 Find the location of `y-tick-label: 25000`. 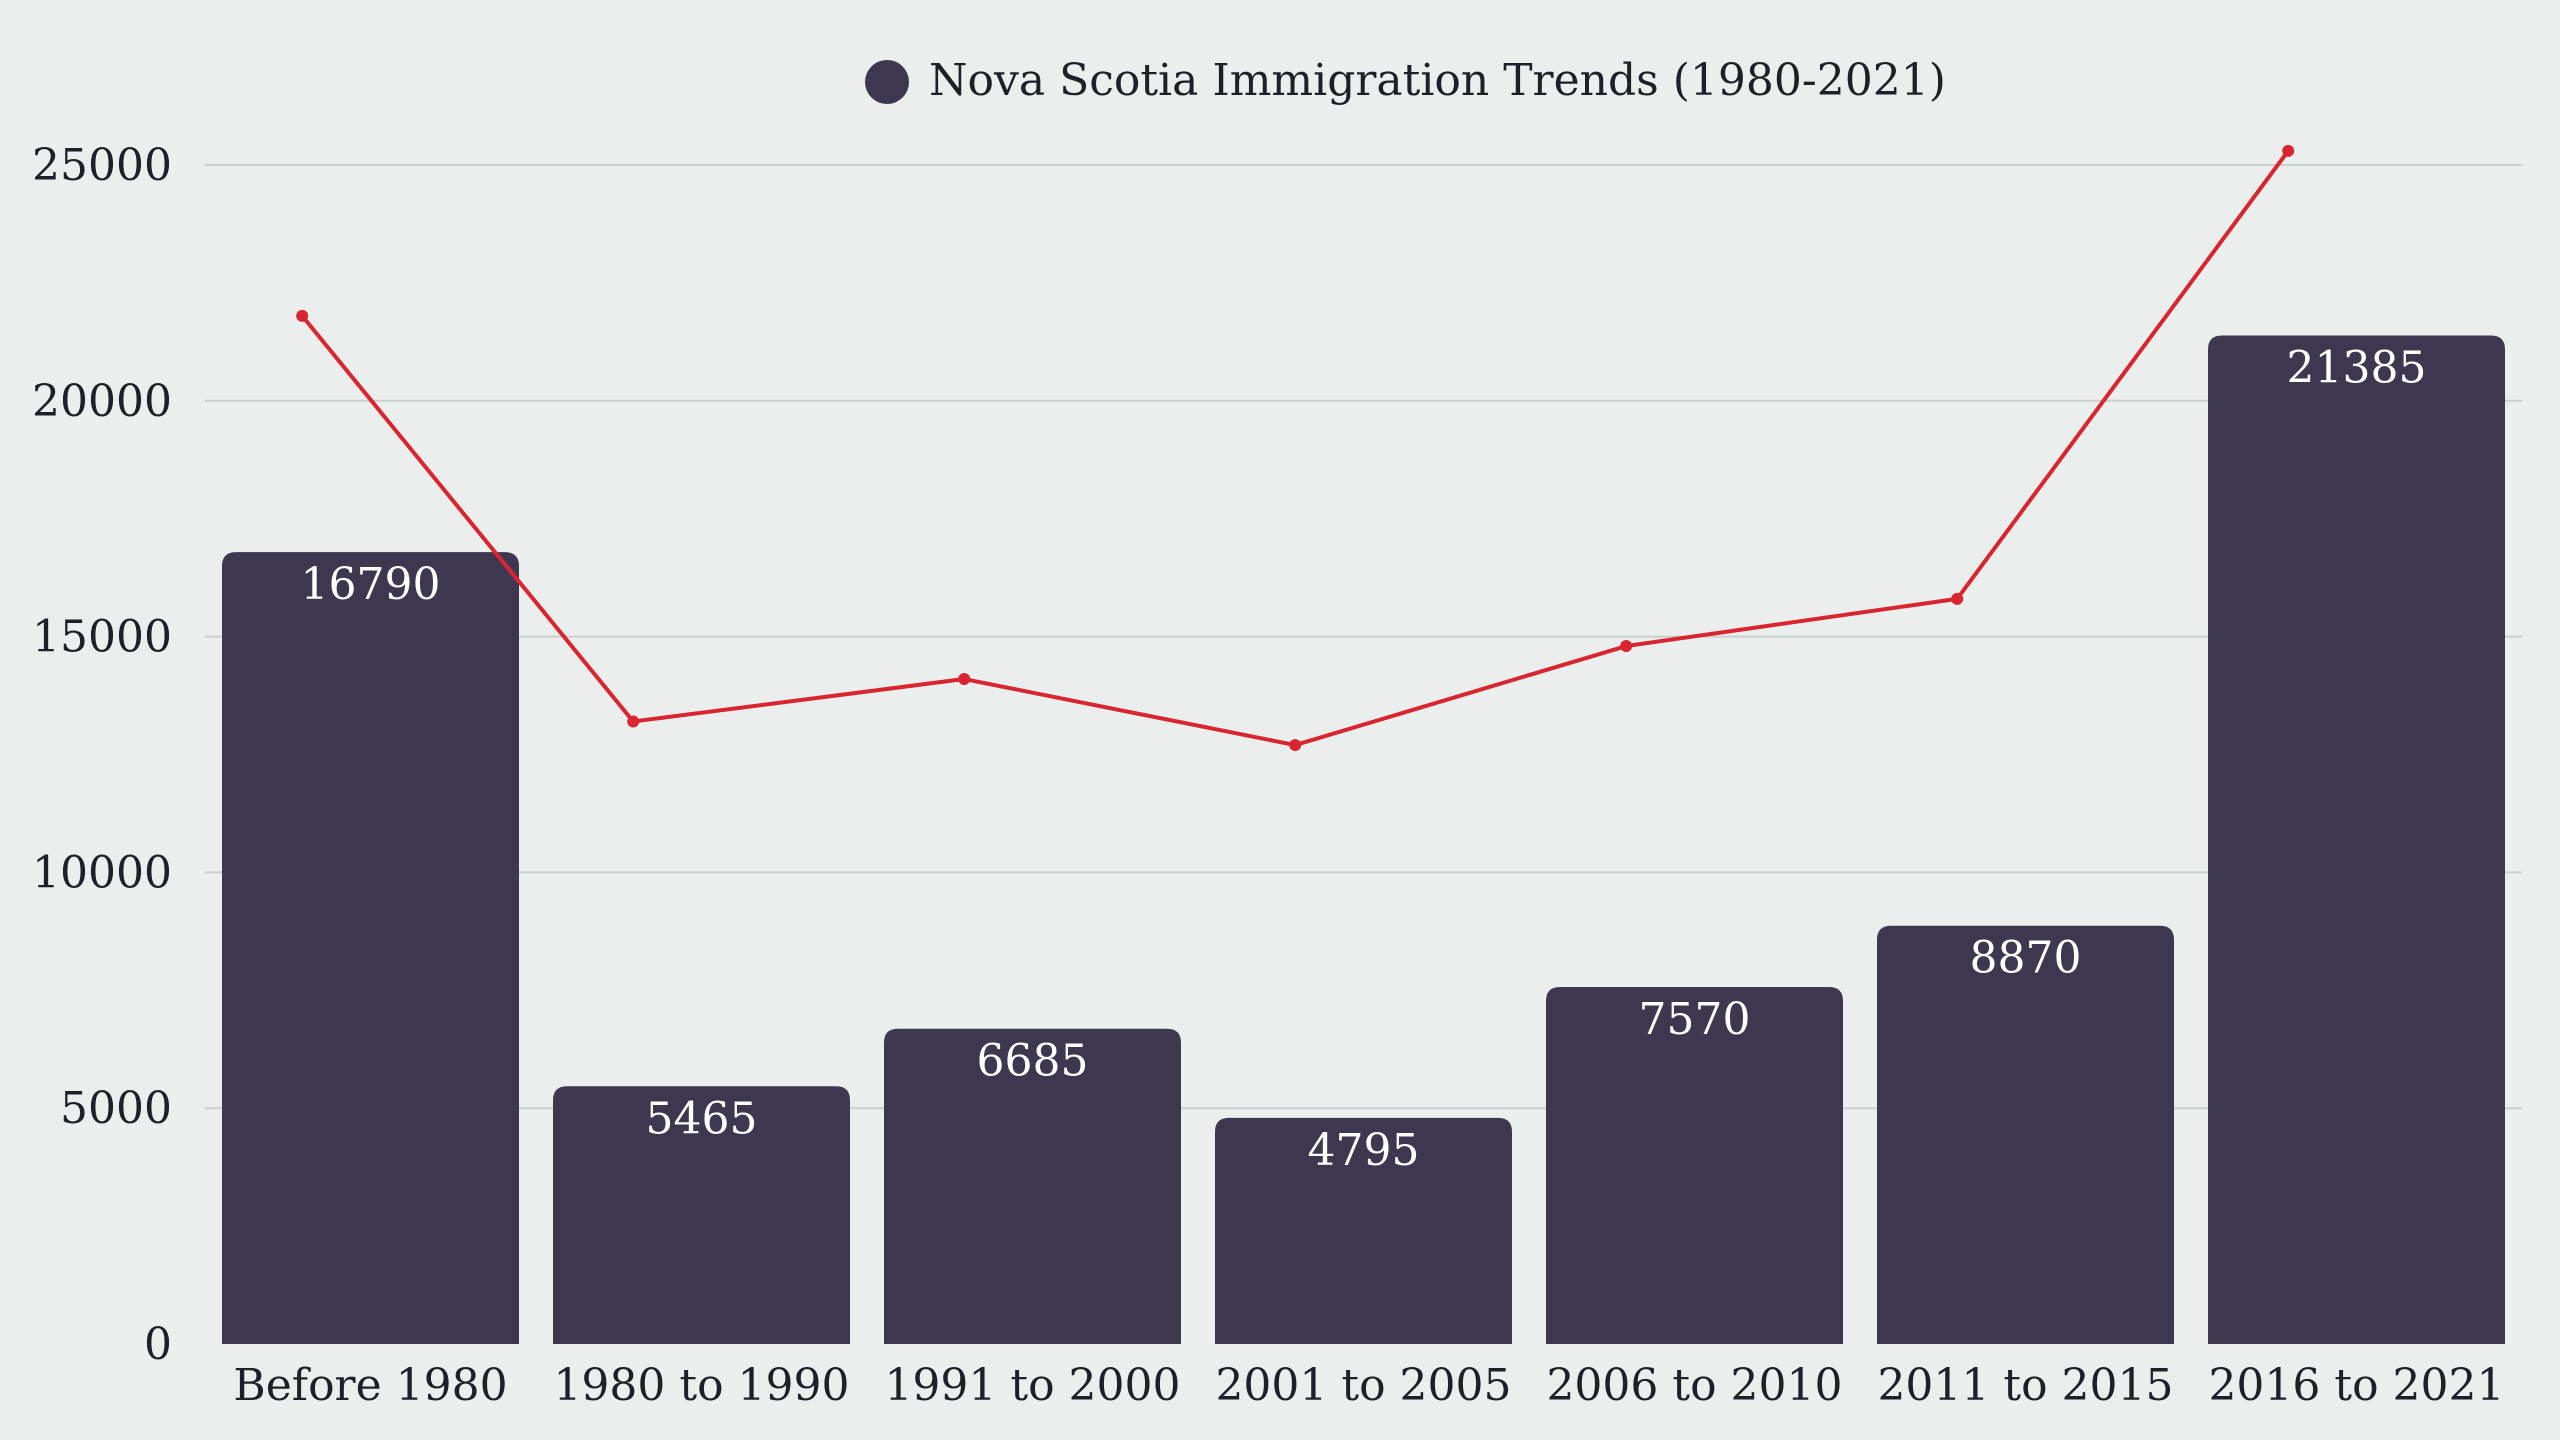

y-tick-label: 25000 is located at coordinates (102, 165).